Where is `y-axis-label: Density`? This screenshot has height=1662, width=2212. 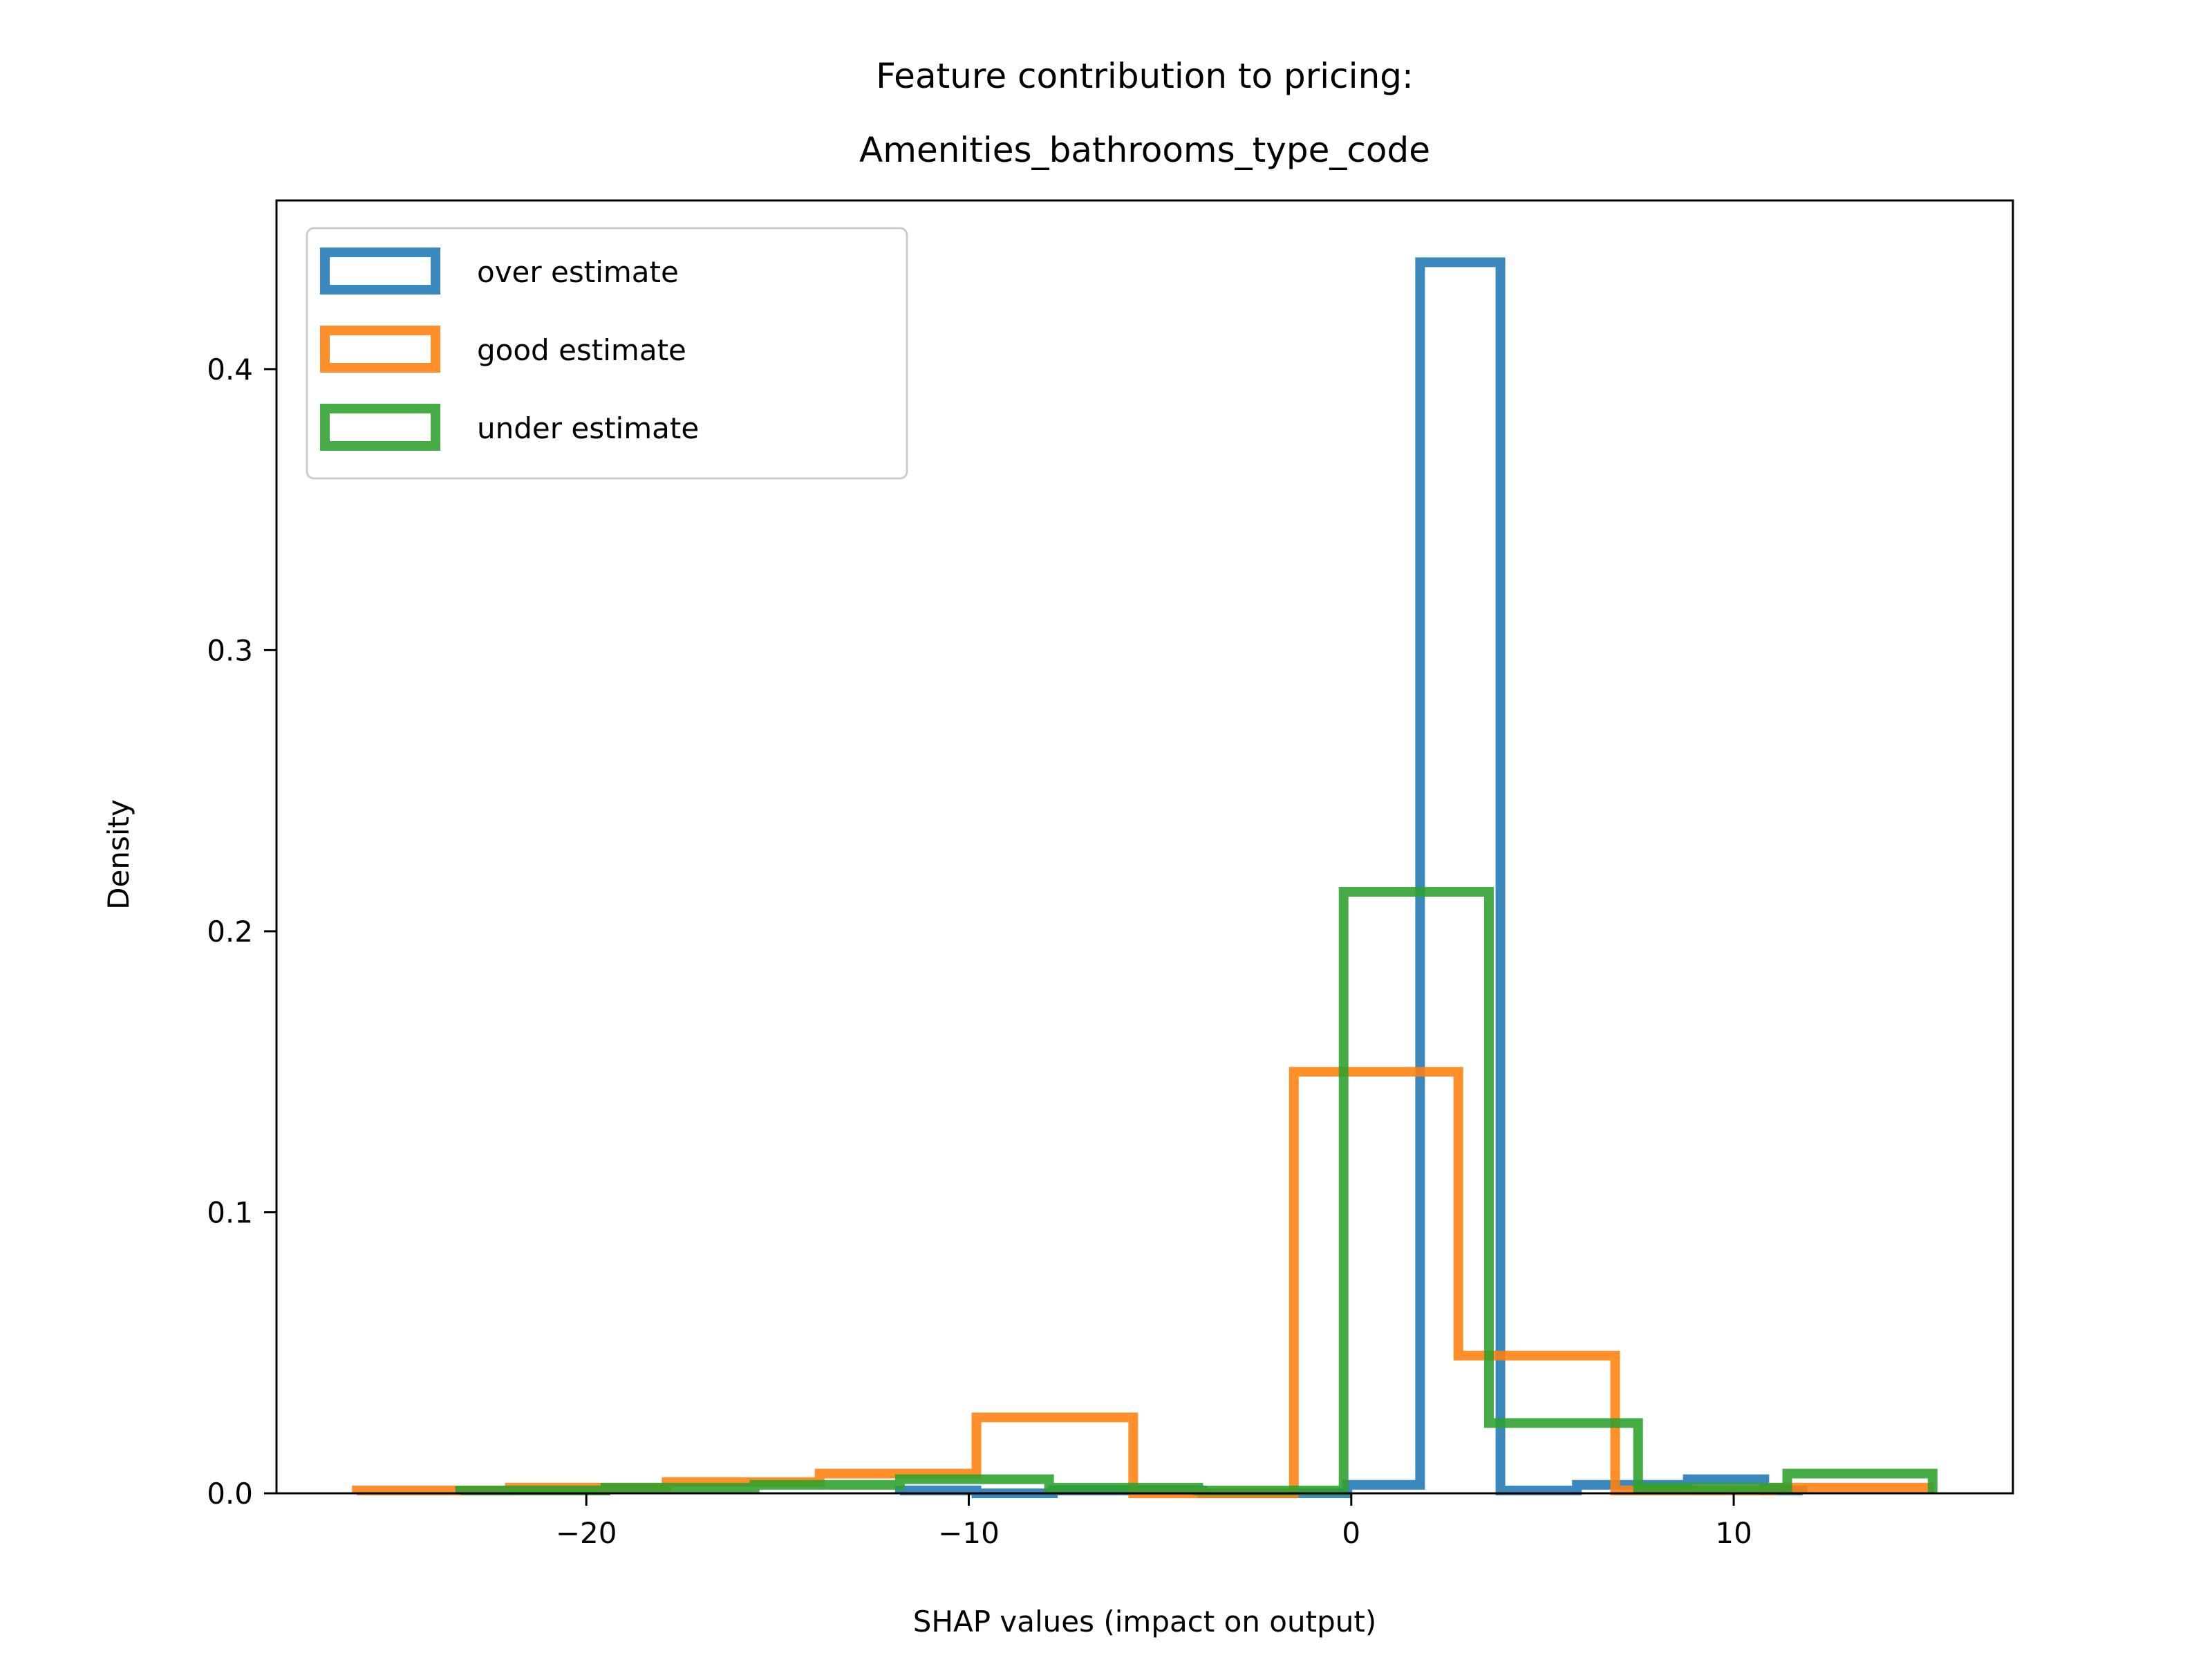
y-axis-label: Density is located at coordinates (118, 855).